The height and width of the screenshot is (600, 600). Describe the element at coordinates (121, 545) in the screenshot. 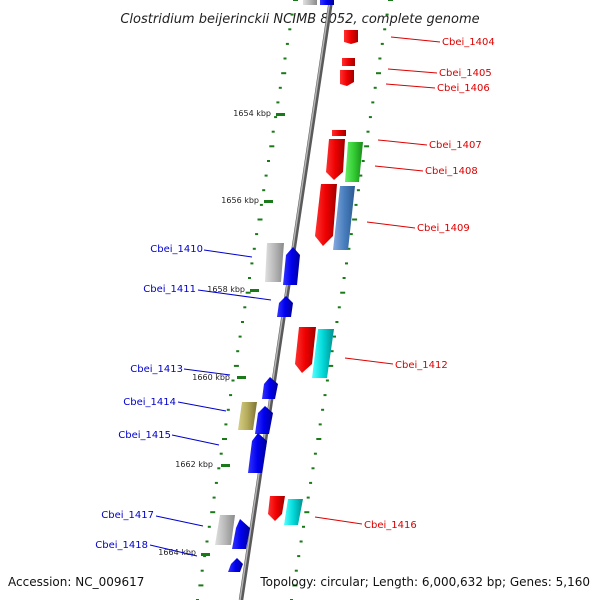

I see `gene-label: Cbei_1418` at that location.